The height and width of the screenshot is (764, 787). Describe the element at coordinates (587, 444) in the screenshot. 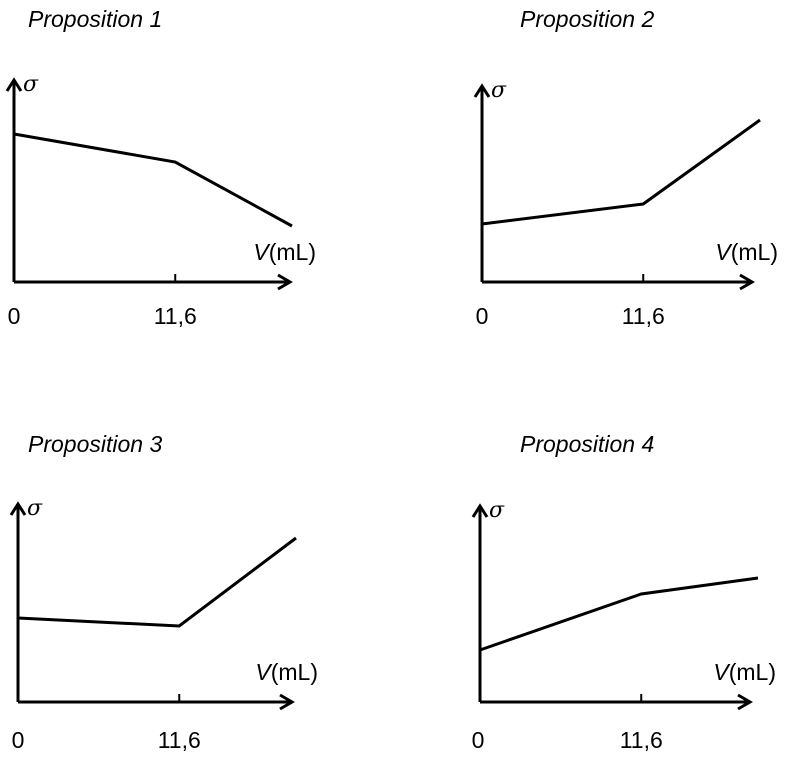

I see `chart-title: Proposition 4` at that location.